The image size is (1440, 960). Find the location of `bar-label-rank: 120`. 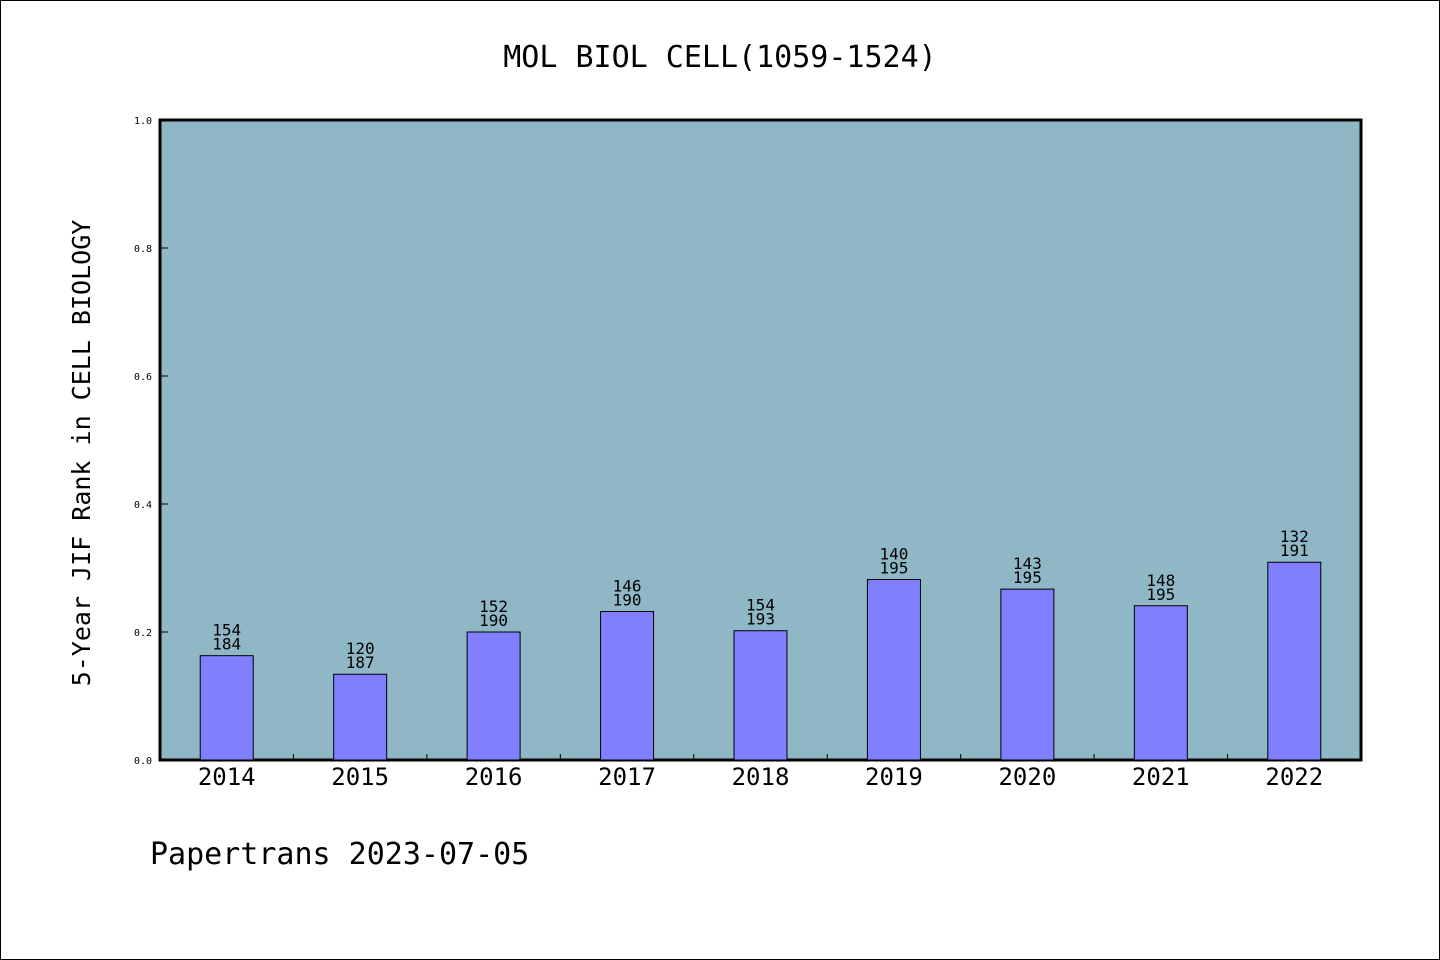

bar-label-rank: 120 is located at coordinates (360, 648).